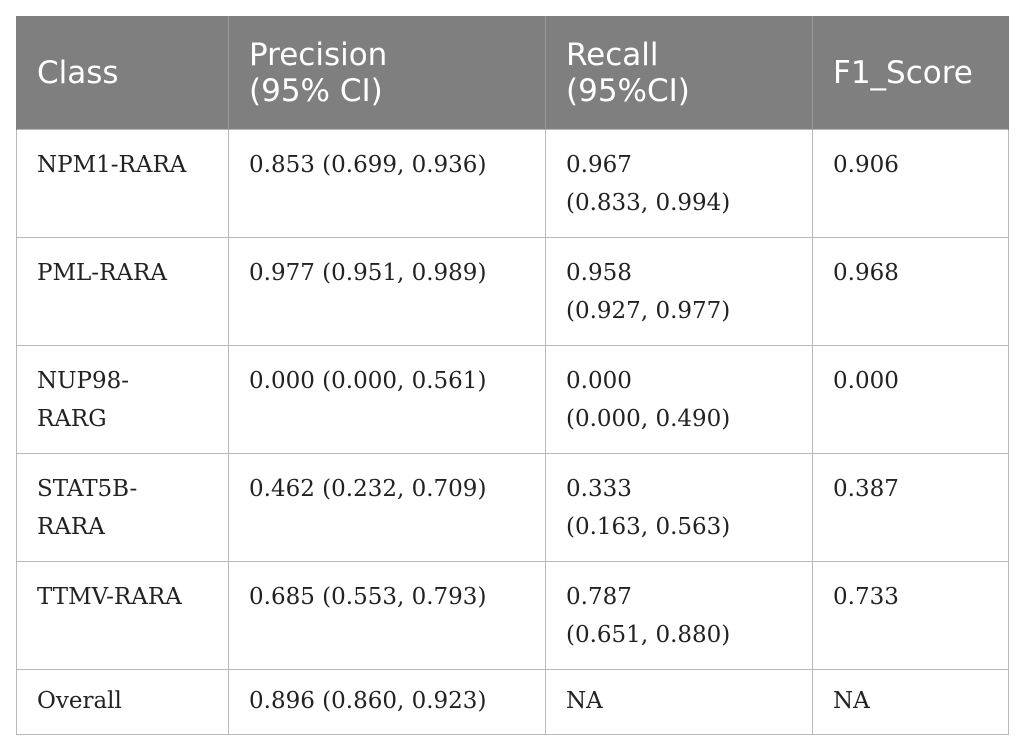 The image size is (1025, 750). What do you see at coordinates (387, 615) in the screenshot?
I see `cell-precision: 0.685 (0.553, 0.793)` at bounding box center [387, 615].